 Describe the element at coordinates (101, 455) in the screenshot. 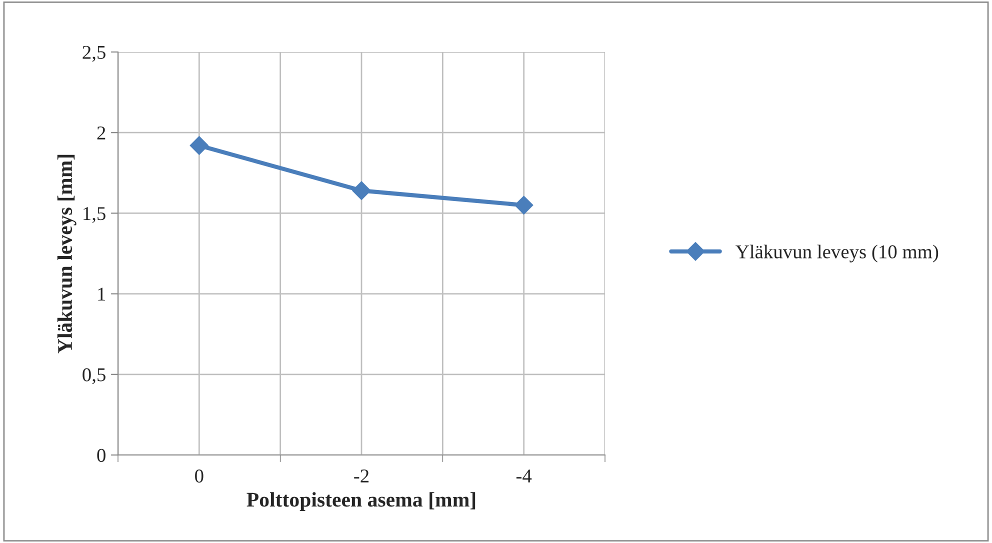

I see `y-tick-label: 0` at that location.